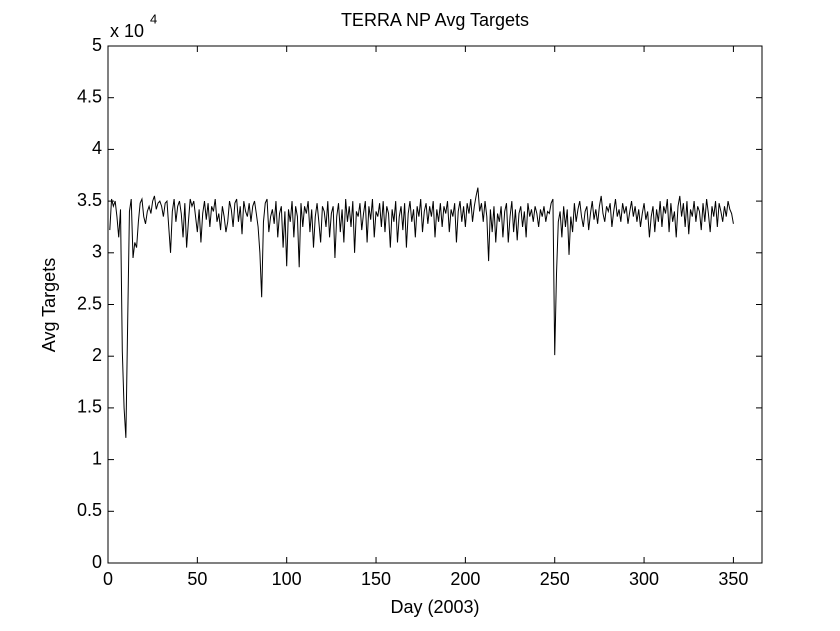 This screenshot has height=631, width=840. I want to click on y-tick-label: 4, so click(97, 148).